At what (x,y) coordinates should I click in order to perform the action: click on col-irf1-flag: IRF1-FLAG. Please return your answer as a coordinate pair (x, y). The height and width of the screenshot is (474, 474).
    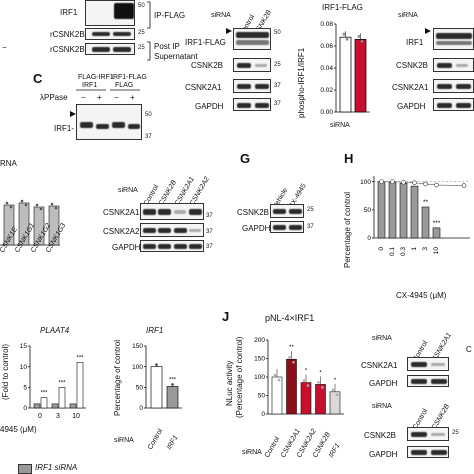
    Looking at the image, I should click on (129, 77).